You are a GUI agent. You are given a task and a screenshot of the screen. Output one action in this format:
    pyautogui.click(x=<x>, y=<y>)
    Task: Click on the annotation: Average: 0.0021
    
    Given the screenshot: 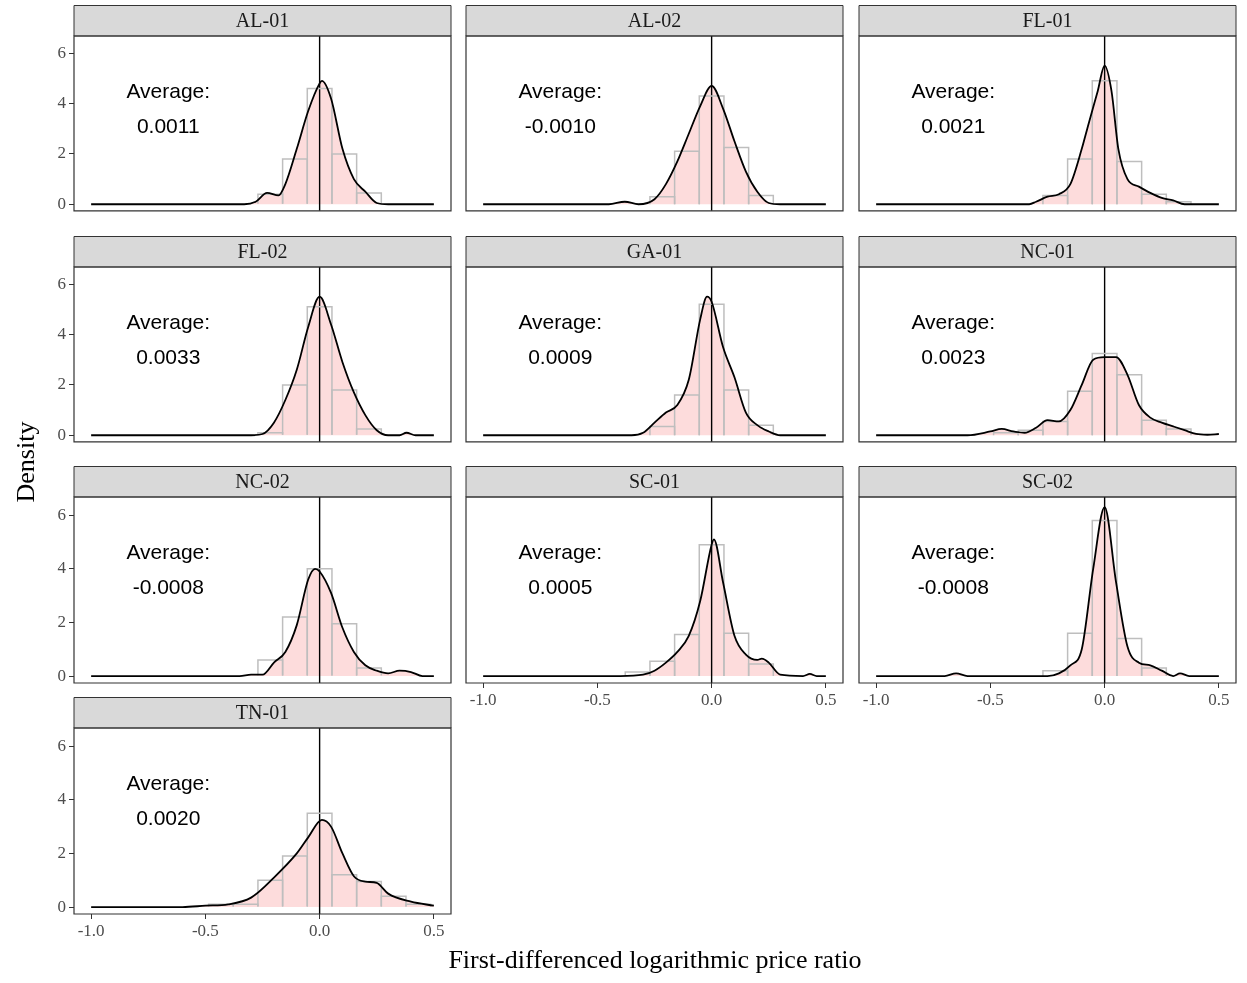 What is the action you would take?
    pyautogui.click(x=953, y=107)
    